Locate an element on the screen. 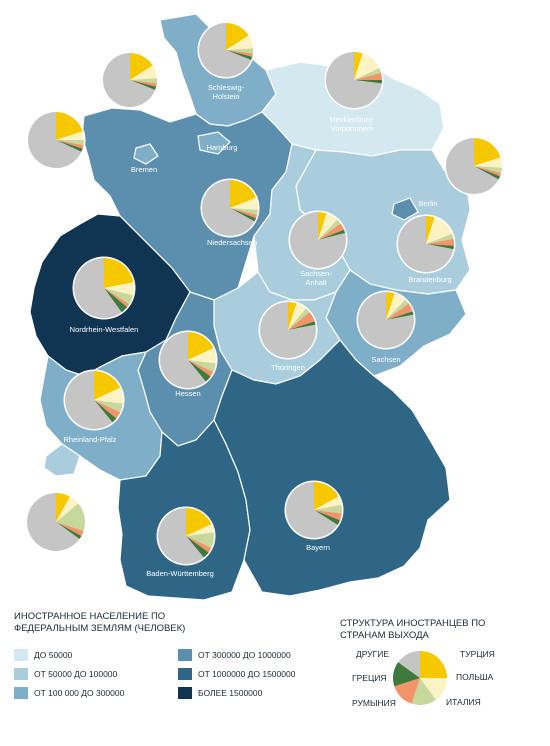  pie-label-other: ДРУГИЕ is located at coordinates (373, 654).